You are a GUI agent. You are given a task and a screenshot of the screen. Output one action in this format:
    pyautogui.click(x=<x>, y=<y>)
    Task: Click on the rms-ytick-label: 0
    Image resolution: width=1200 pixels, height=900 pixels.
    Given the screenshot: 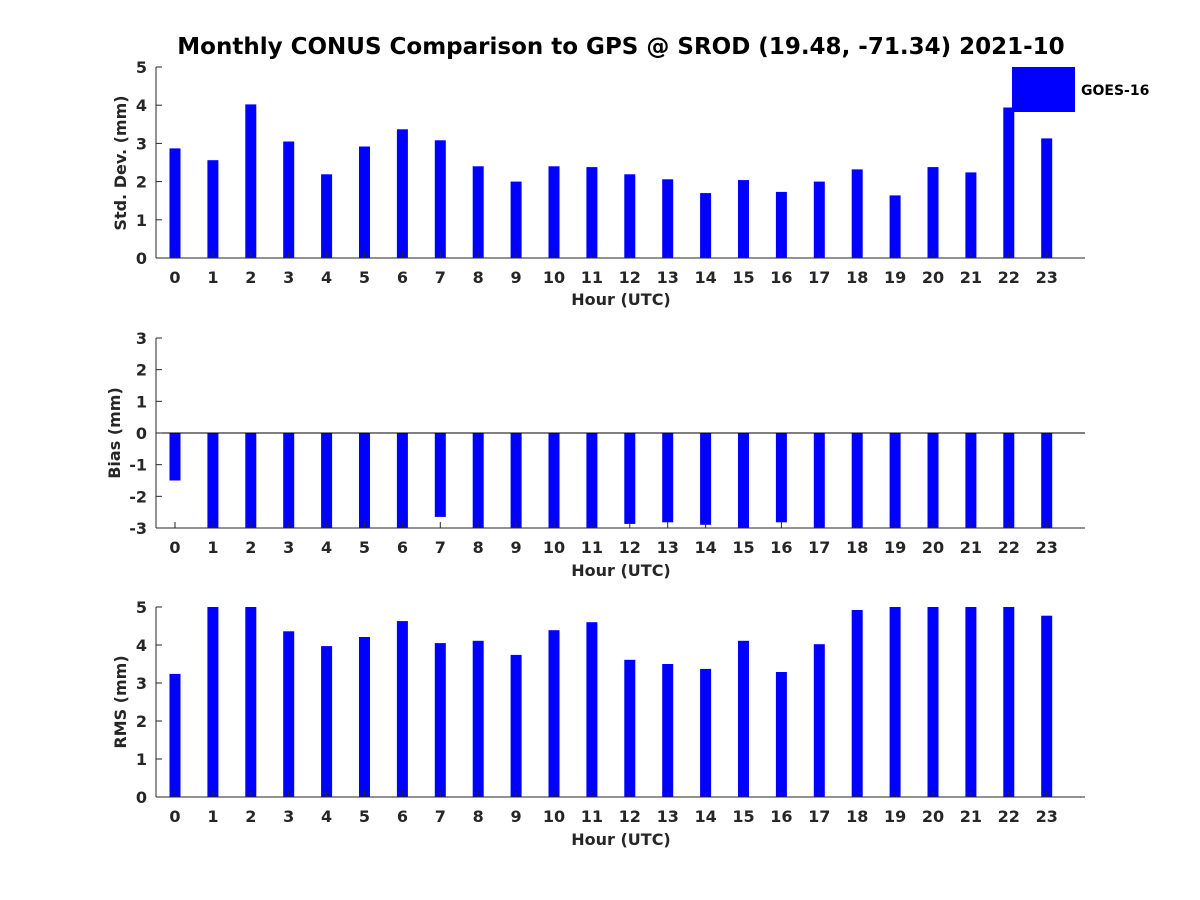 What is the action you would take?
    pyautogui.click(x=141, y=797)
    